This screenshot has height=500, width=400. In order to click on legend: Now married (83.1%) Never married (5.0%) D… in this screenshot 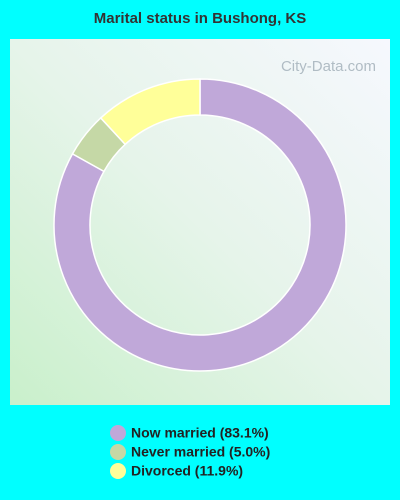, I will do `click(190, 452)`.